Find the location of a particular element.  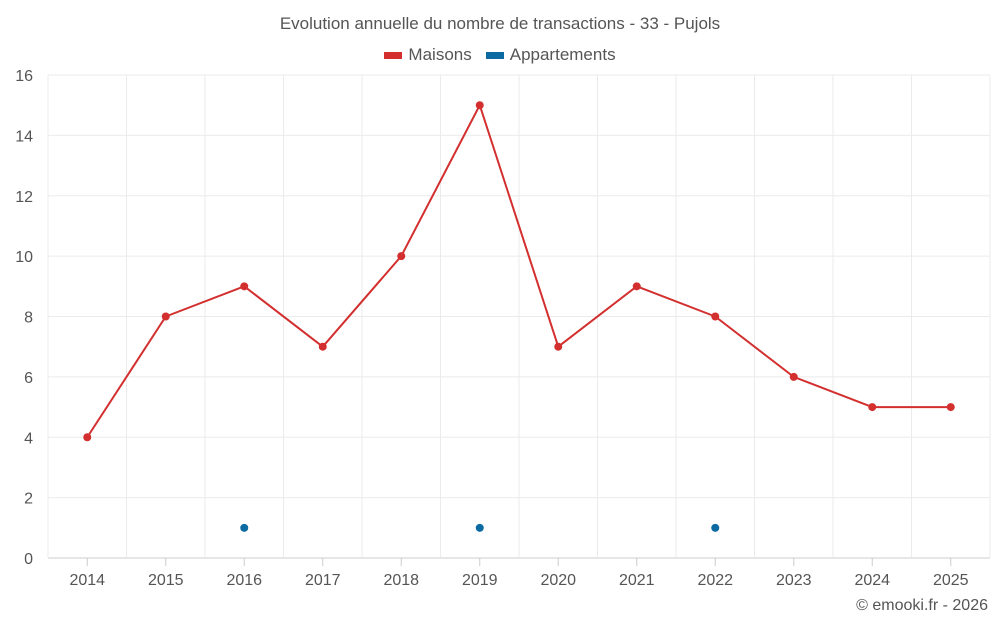

x-tick-label: 2014 is located at coordinates (87, 580).